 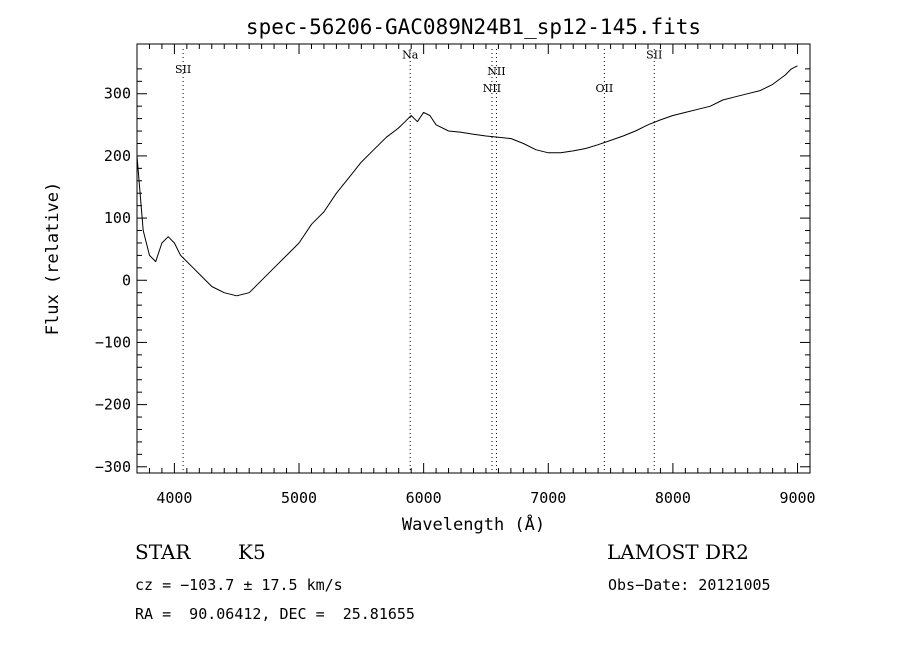 I want to click on y-tick-label: −200, so click(x=113, y=405).